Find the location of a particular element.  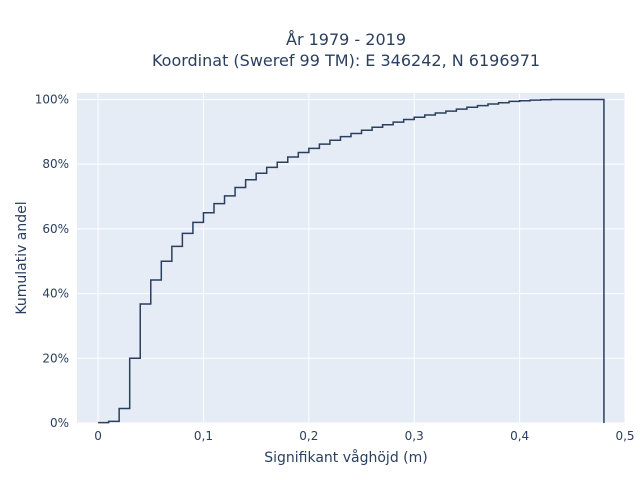

y-axis-label: Kumulativ andel is located at coordinates (22, 257).